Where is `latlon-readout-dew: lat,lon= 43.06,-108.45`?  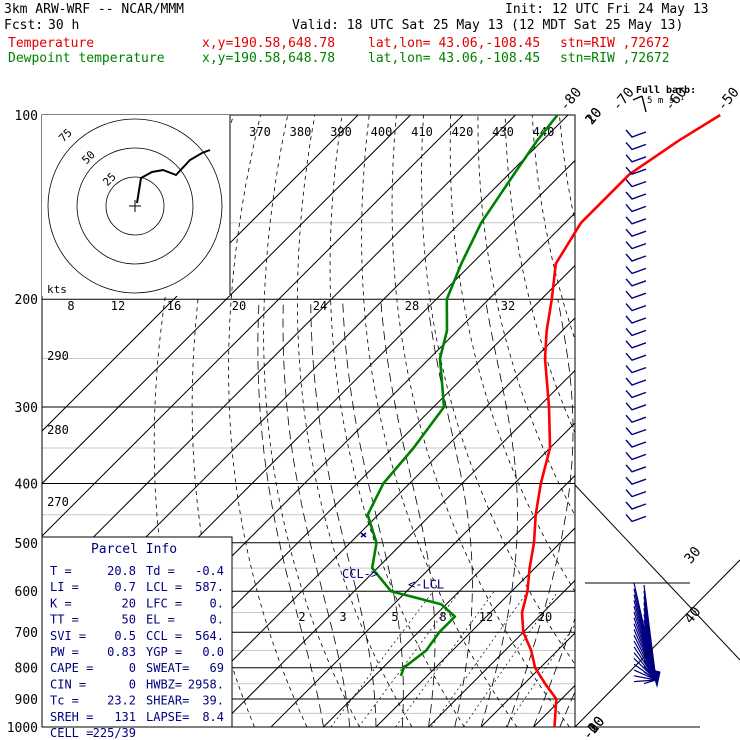
latlon-readout-dew: lat,lon= 43.06,-108.45 is located at coordinates (454, 58).